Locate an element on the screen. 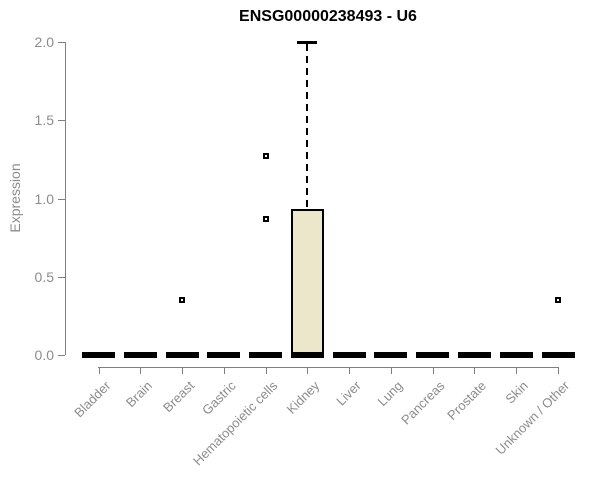  y-tick-label: 1.0 is located at coordinates (44, 198).